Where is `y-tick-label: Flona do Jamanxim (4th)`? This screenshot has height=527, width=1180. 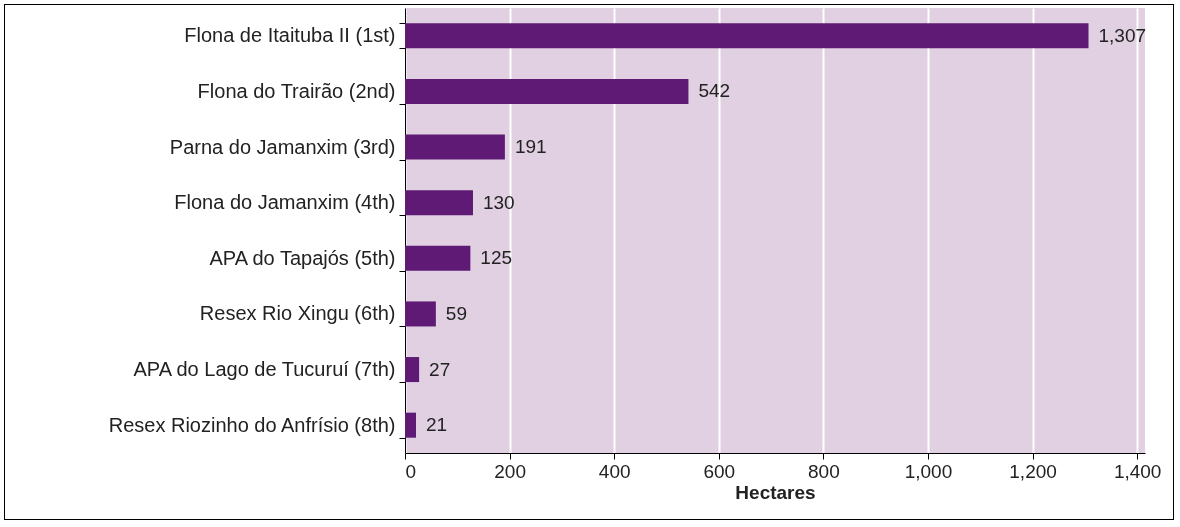 y-tick-label: Flona do Jamanxim (4th) is located at coordinates (285, 202).